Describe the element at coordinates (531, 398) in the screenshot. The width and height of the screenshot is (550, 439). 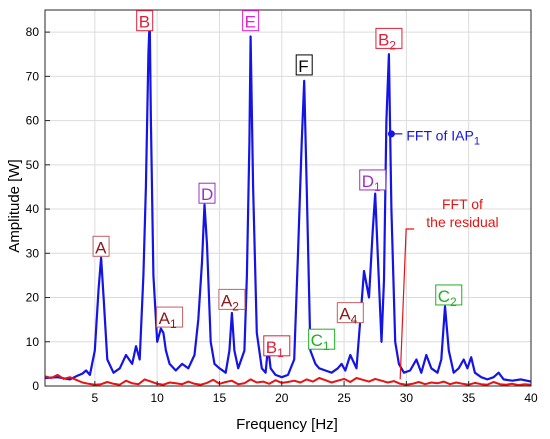
I see `x-tick-label: 40` at that location.